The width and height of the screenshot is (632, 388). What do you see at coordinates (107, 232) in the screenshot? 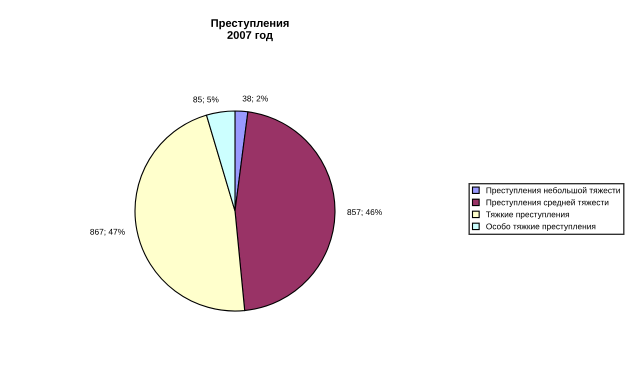
I see `data-label: 867; 47%` at bounding box center [107, 232].